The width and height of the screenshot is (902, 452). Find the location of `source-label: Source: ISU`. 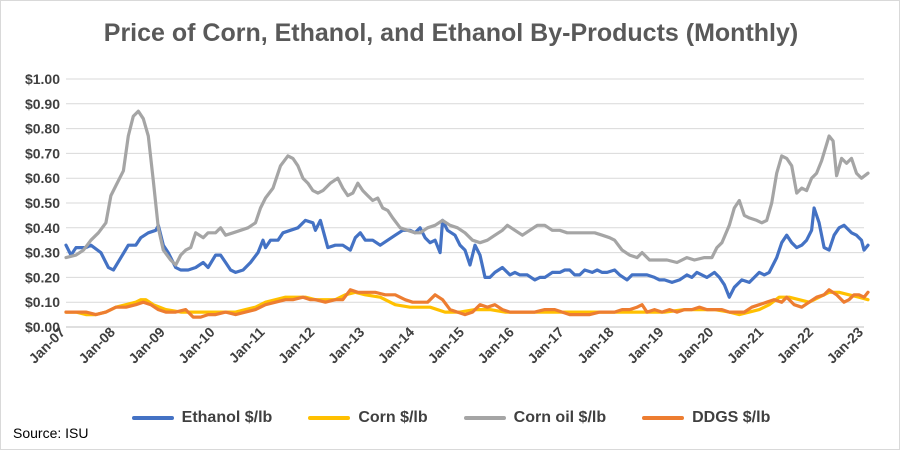

source-label: Source: ISU is located at coordinates (51, 433).